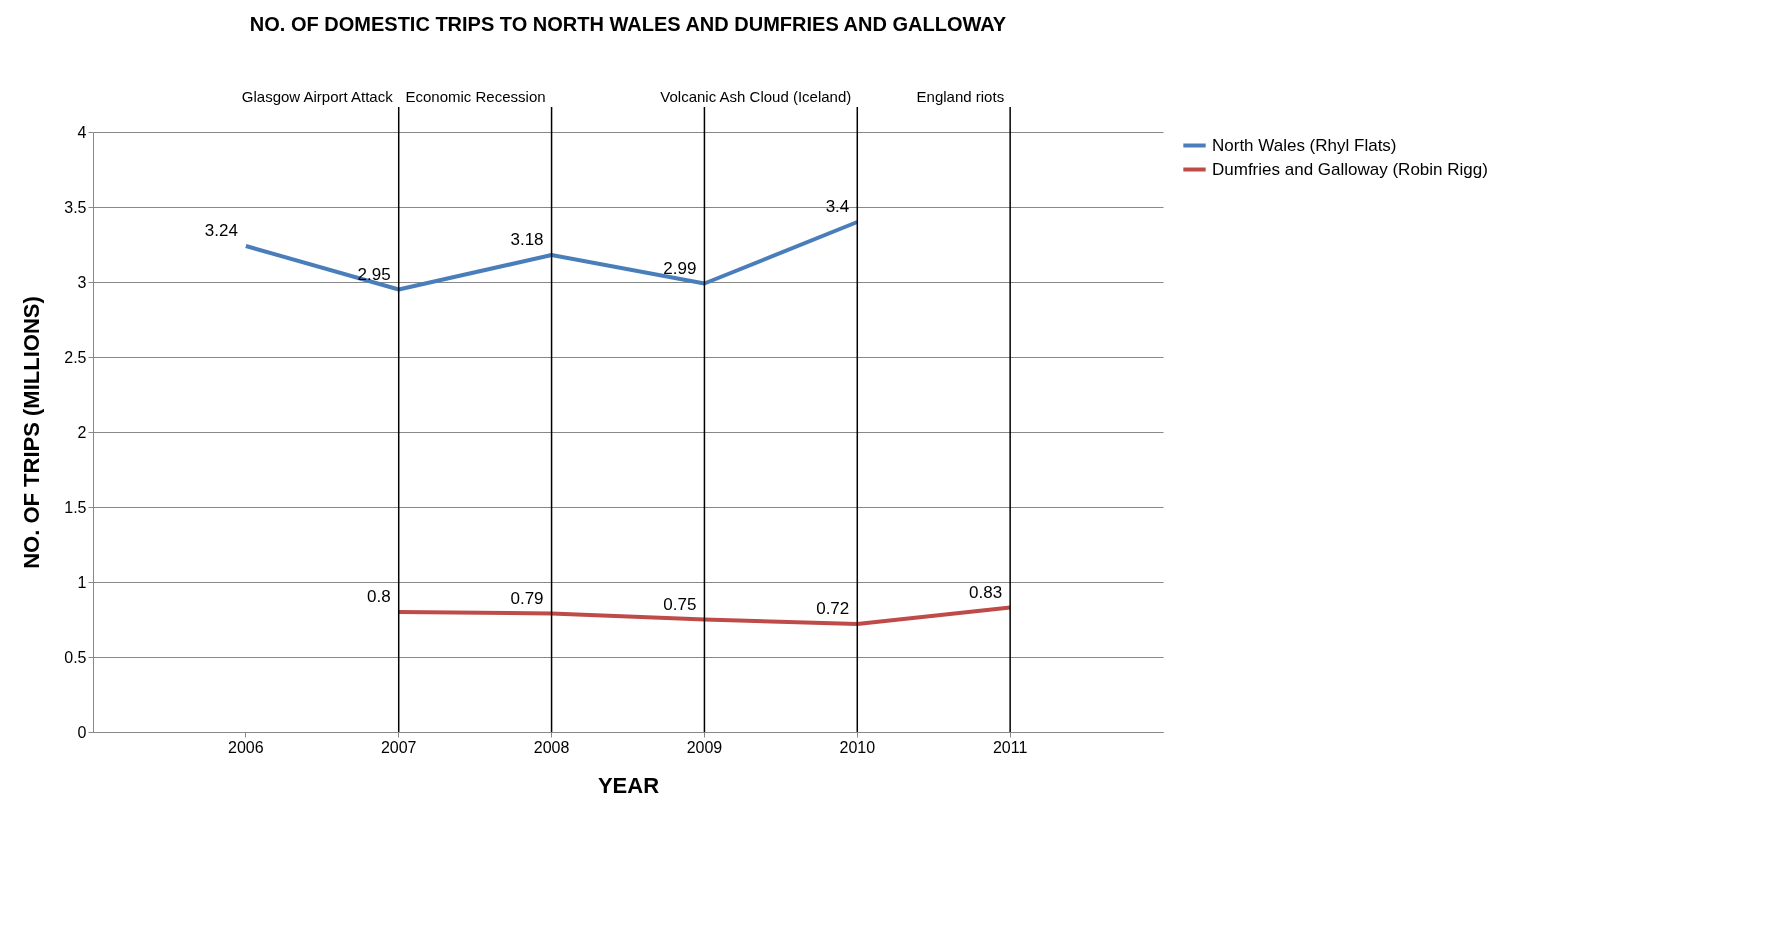  I want to click on data-label: 2.95, so click(374, 274).